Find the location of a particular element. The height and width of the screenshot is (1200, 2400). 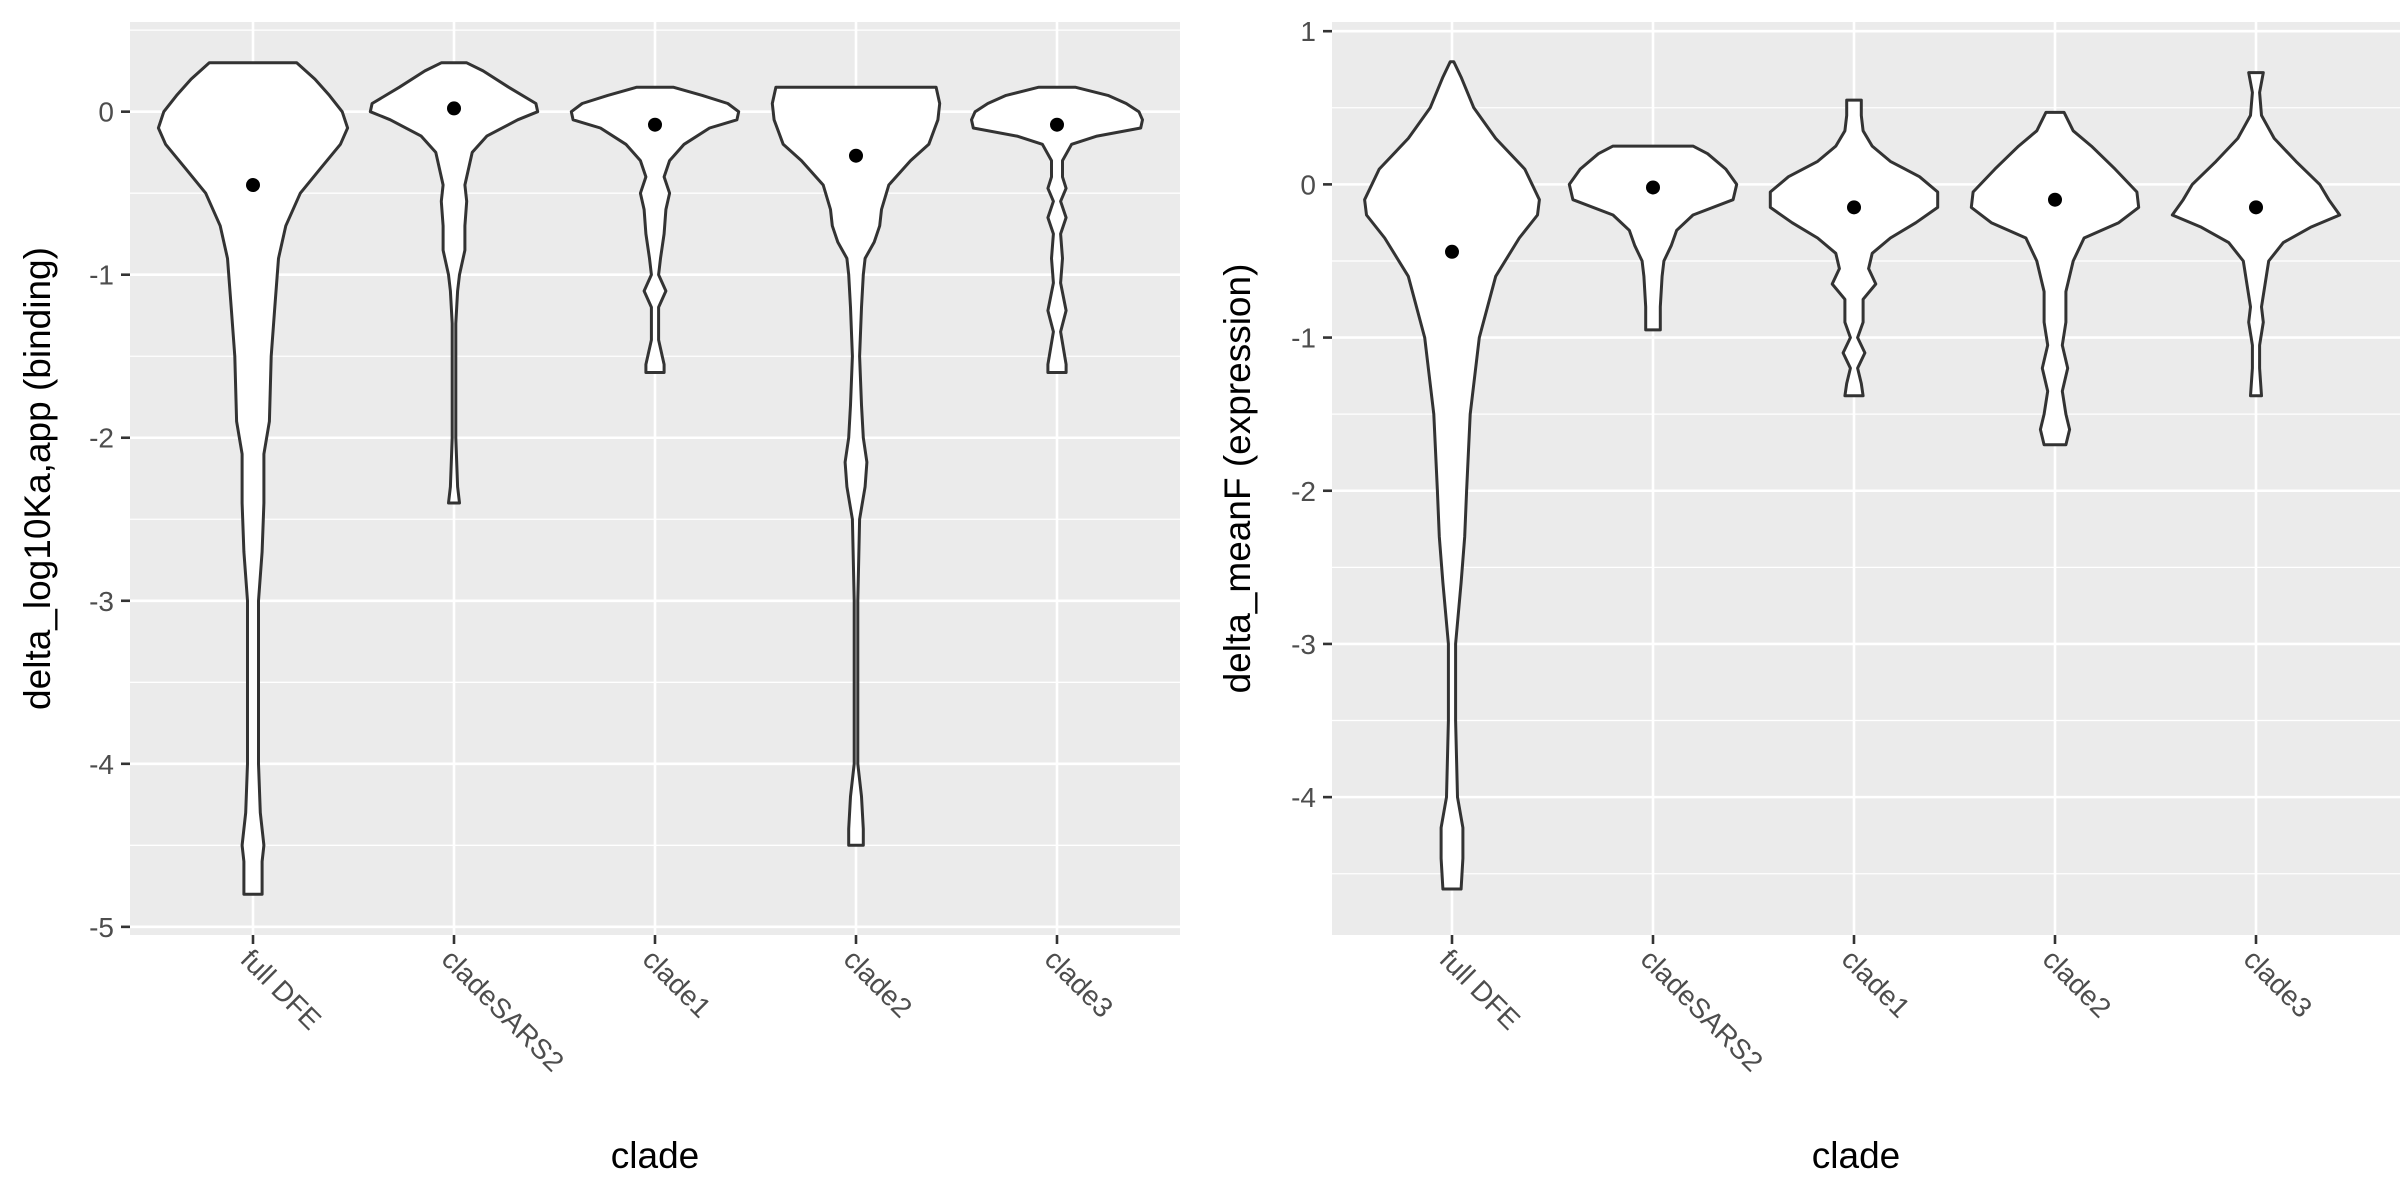

y-axis-title: delta_log10Ka,app (binding) is located at coordinates (37, 478).